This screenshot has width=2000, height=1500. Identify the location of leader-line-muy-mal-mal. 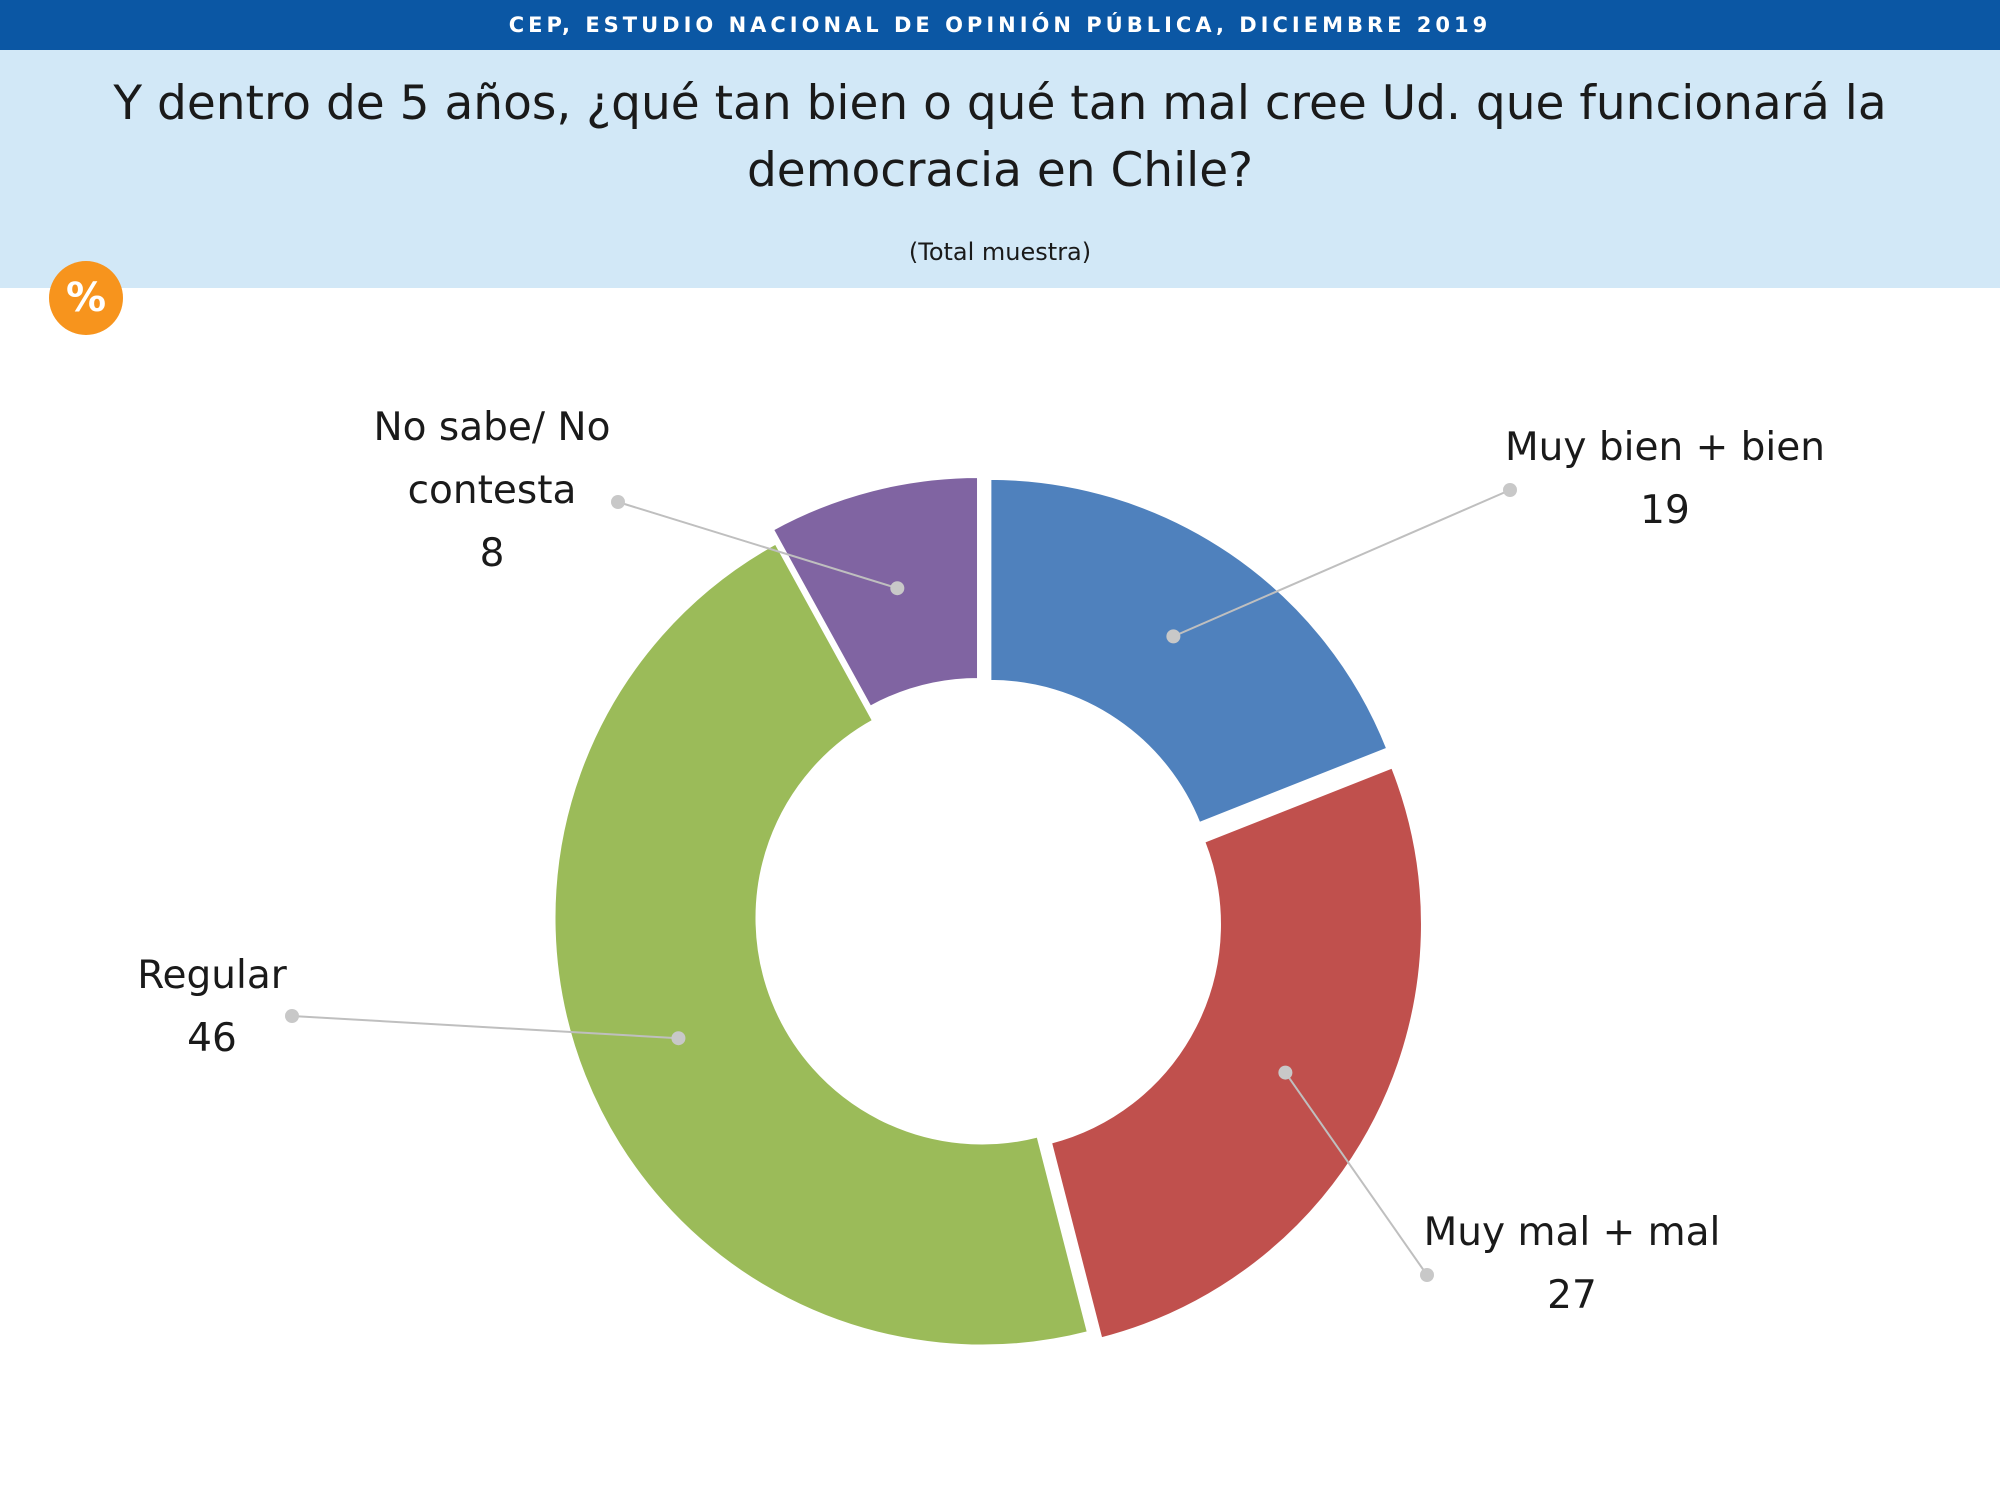
(1356, 1174).